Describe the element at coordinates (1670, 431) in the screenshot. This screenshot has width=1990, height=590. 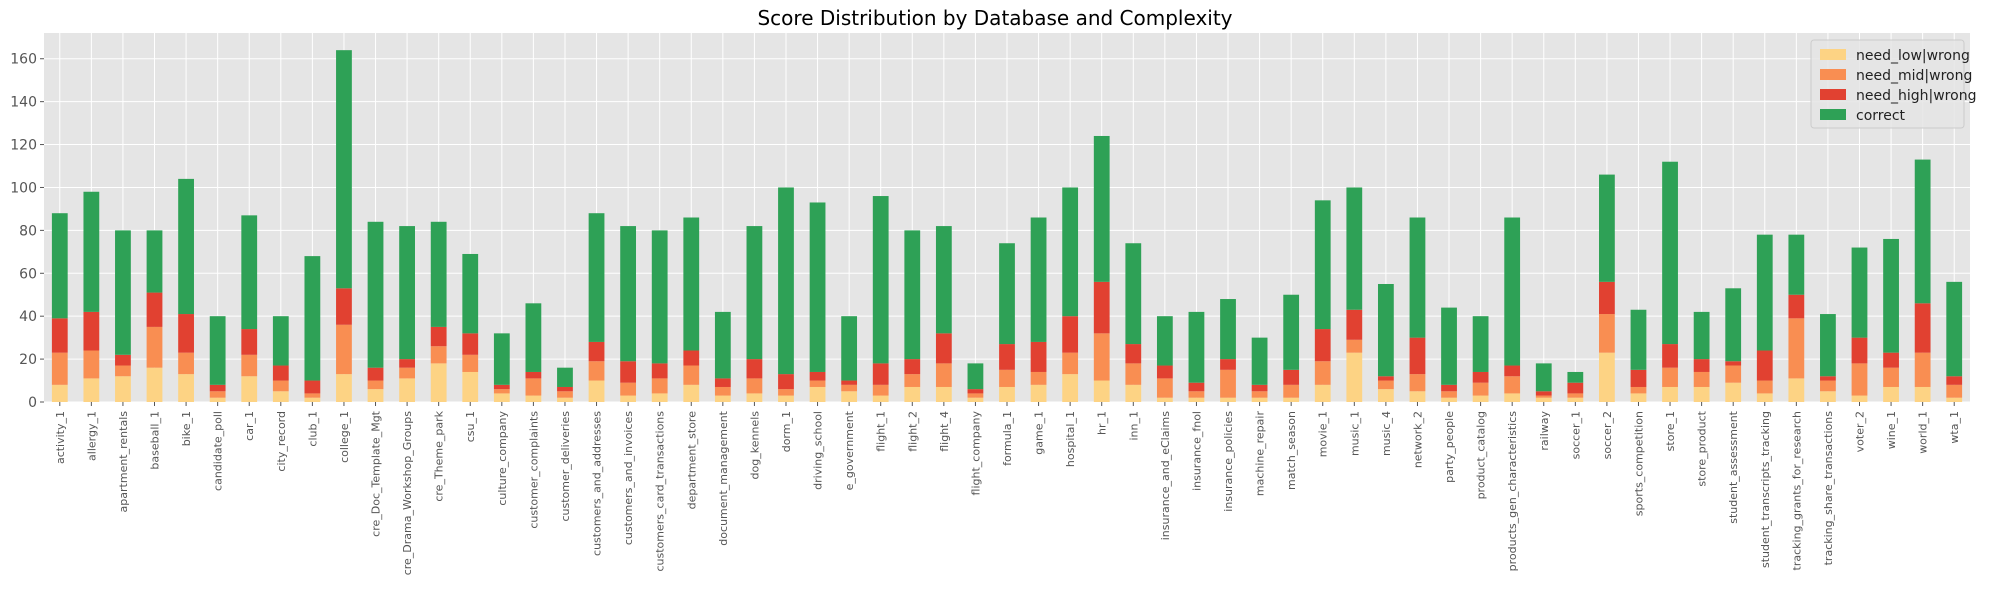
I see `x-tick-label: store_1` at that location.